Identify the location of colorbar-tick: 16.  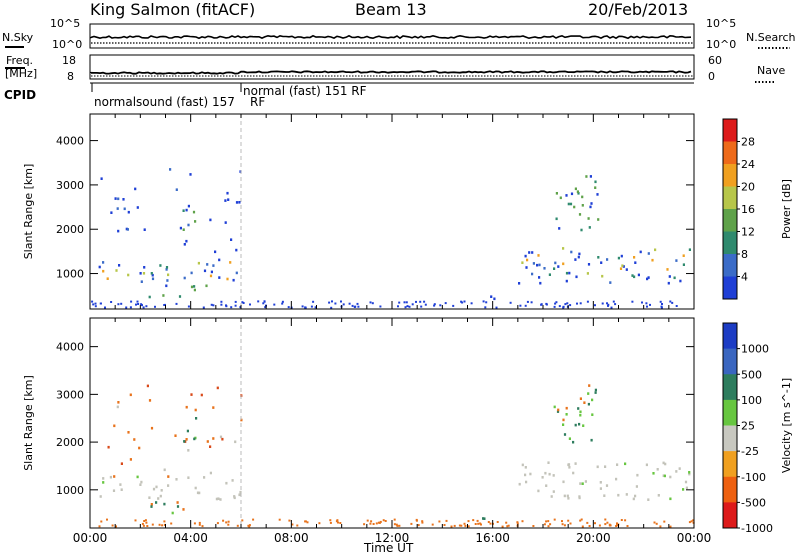
(748, 209).